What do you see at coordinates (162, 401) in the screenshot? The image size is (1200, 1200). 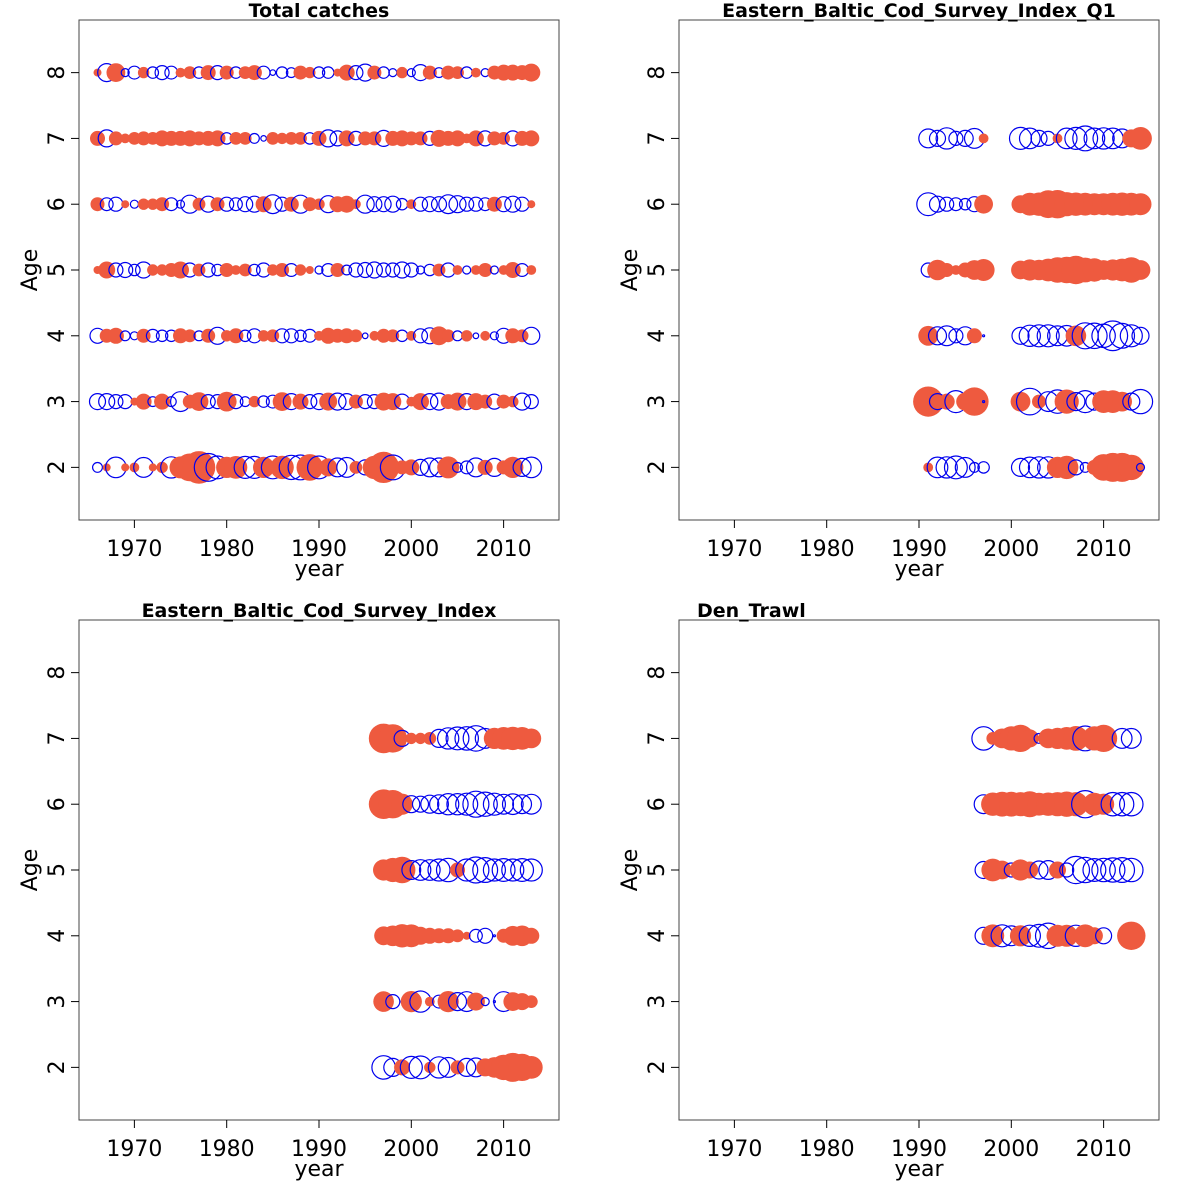 I see `bubble-age3-1973` at bounding box center [162, 401].